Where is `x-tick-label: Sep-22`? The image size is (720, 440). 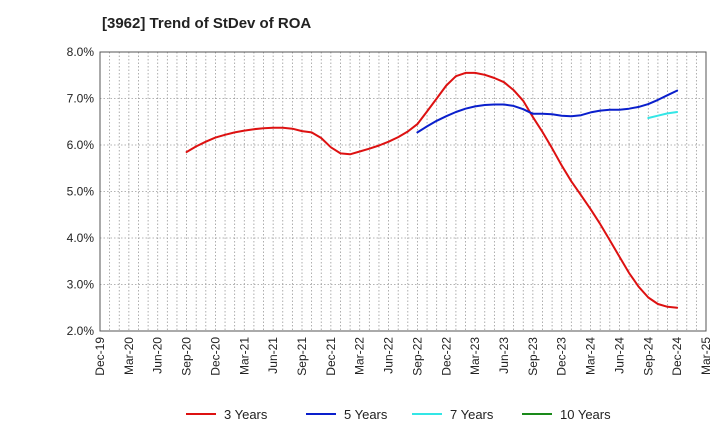
x-tick-label: Sep-22 is located at coordinates (417, 356).